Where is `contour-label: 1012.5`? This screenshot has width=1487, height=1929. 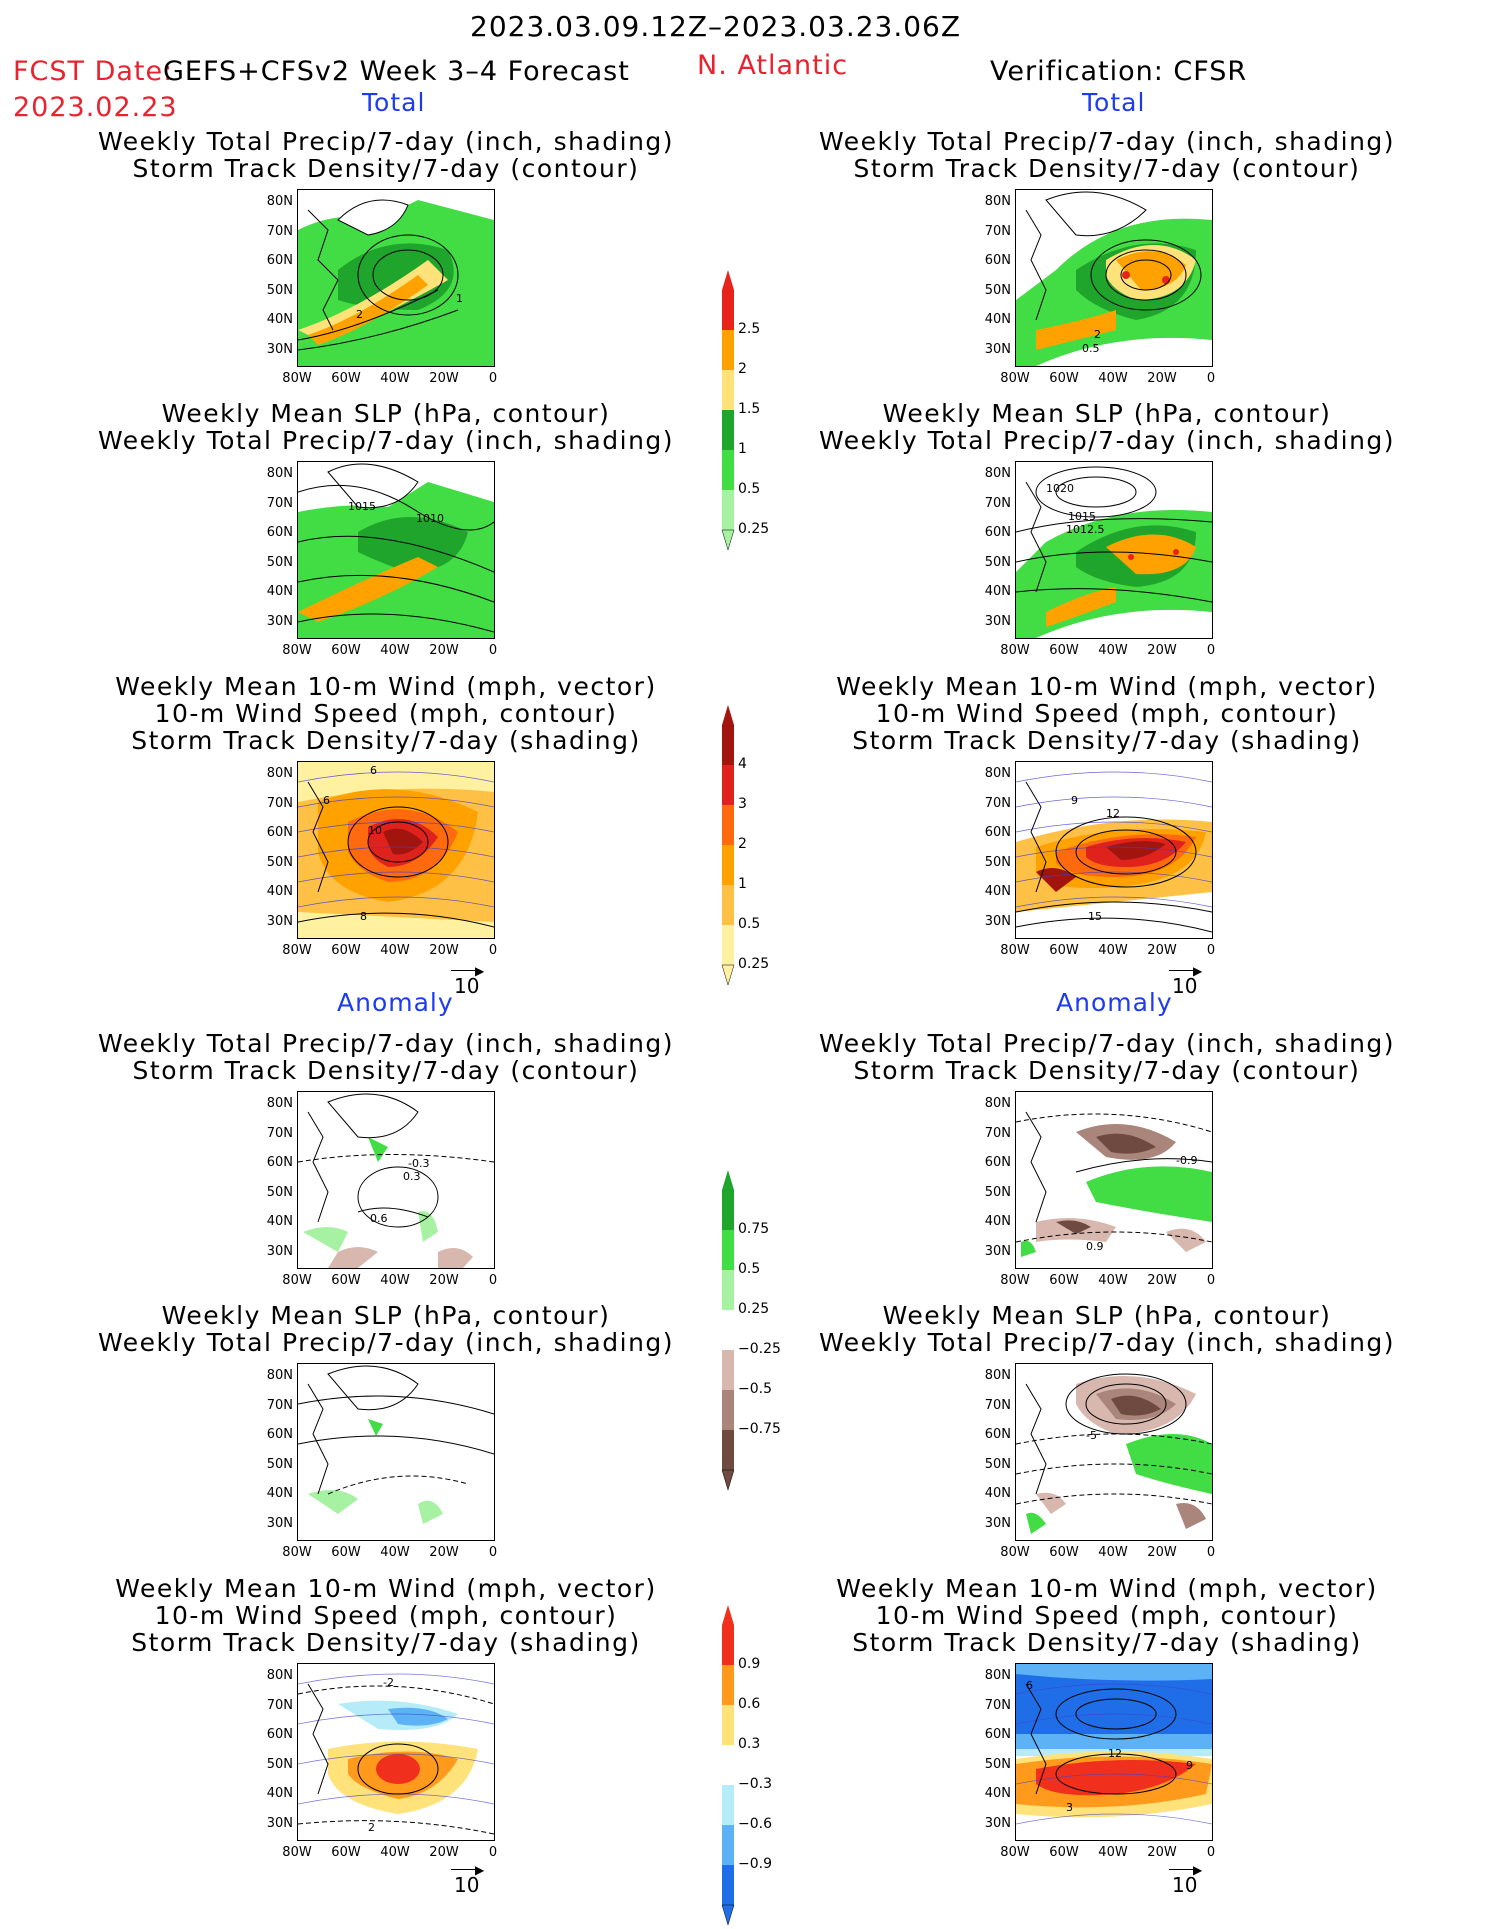 contour-label: 1012.5 is located at coordinates (1085, 529).